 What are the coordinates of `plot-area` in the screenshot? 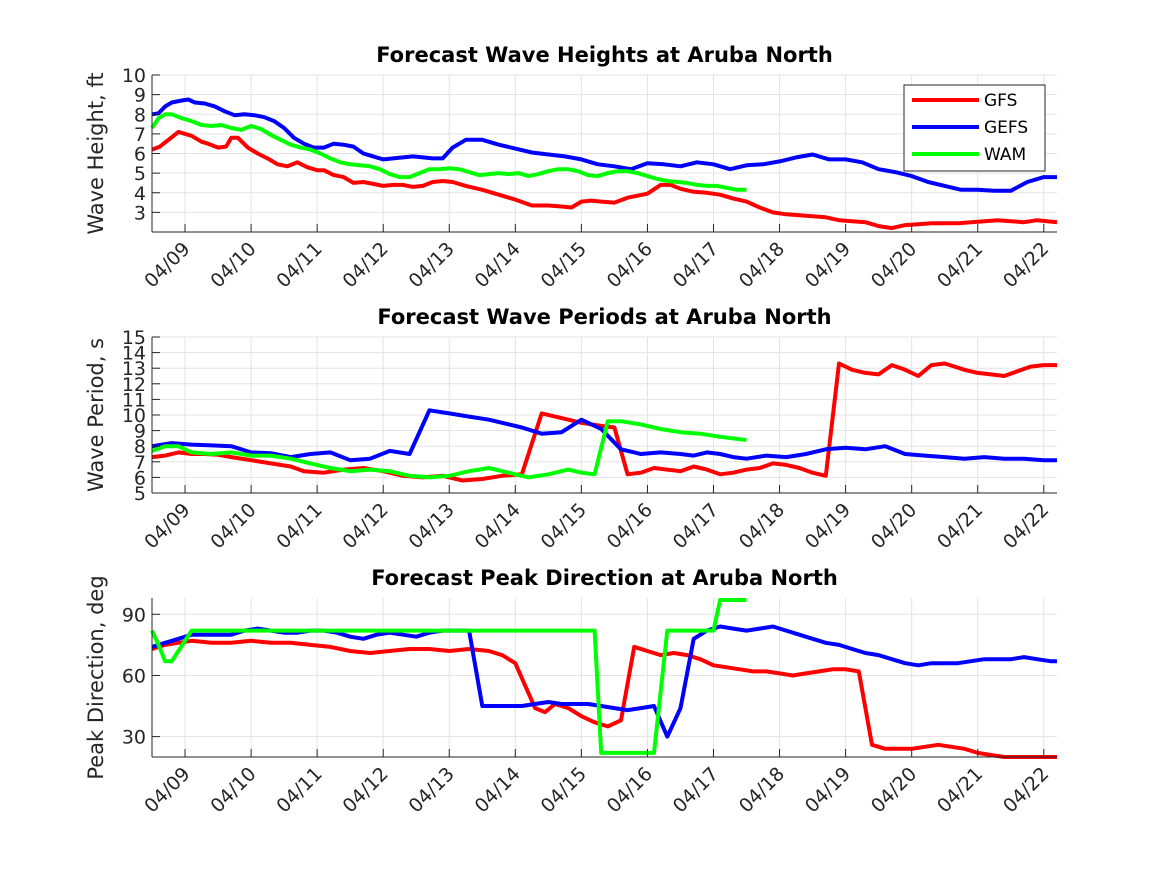 It's located at (604, 677).